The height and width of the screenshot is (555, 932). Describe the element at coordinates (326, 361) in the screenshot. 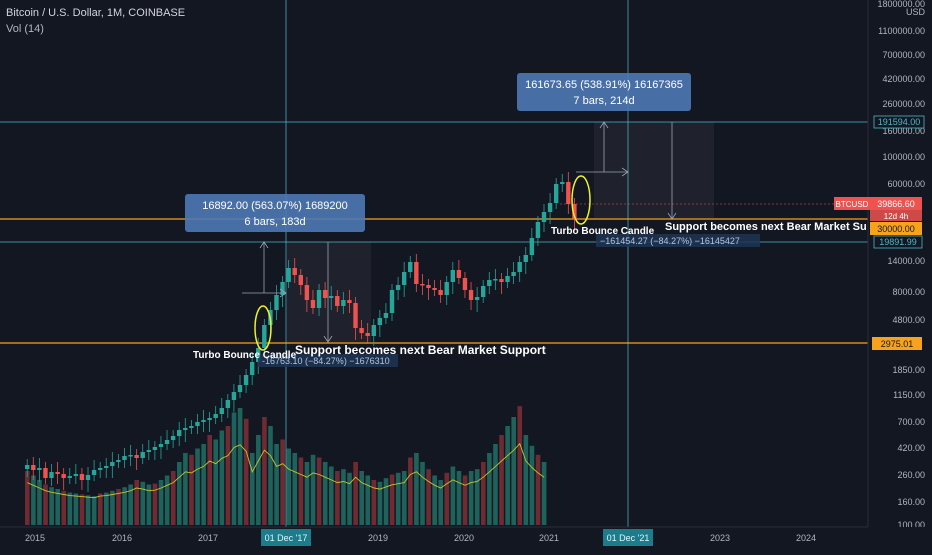

I see `drop-label-2018: -16763.10 (−84.27%) −1676310` at that location.